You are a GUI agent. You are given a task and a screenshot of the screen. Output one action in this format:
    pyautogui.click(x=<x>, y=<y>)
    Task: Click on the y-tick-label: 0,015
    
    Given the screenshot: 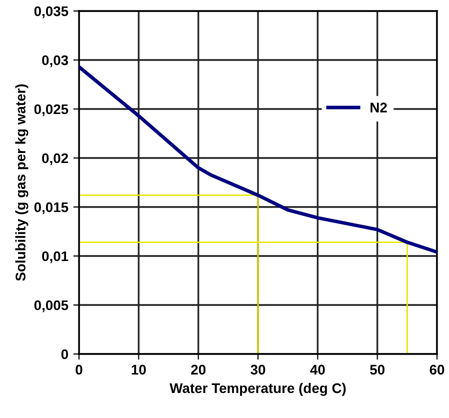 What is the action you would take?
    pyautogui.click(x=51, y=208)
    